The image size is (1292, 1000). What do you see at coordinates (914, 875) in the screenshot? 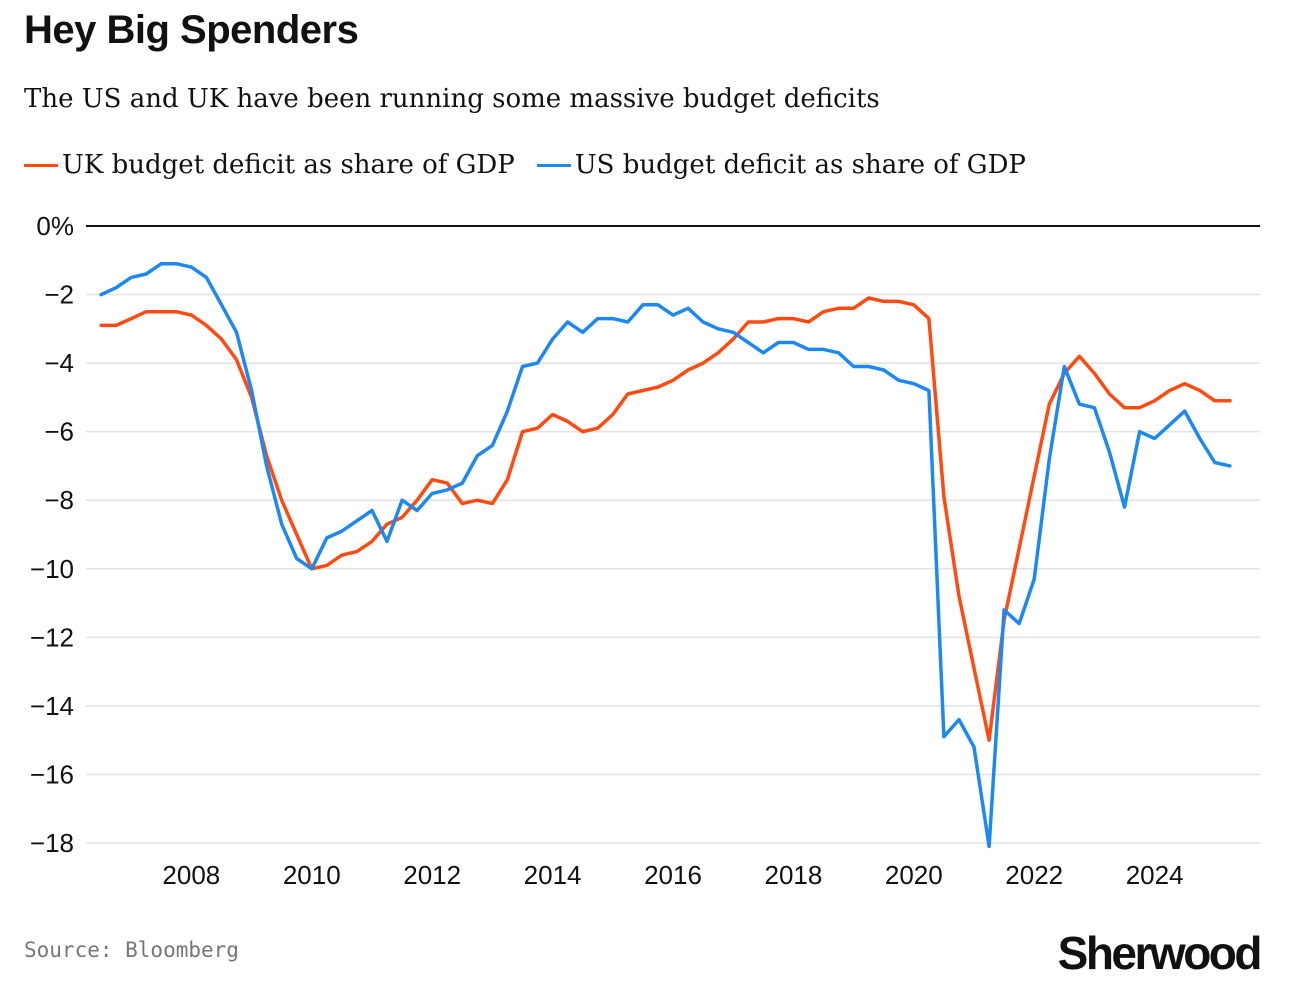
I see `x-tick-label: 2020` at bounding box center [914, 875].